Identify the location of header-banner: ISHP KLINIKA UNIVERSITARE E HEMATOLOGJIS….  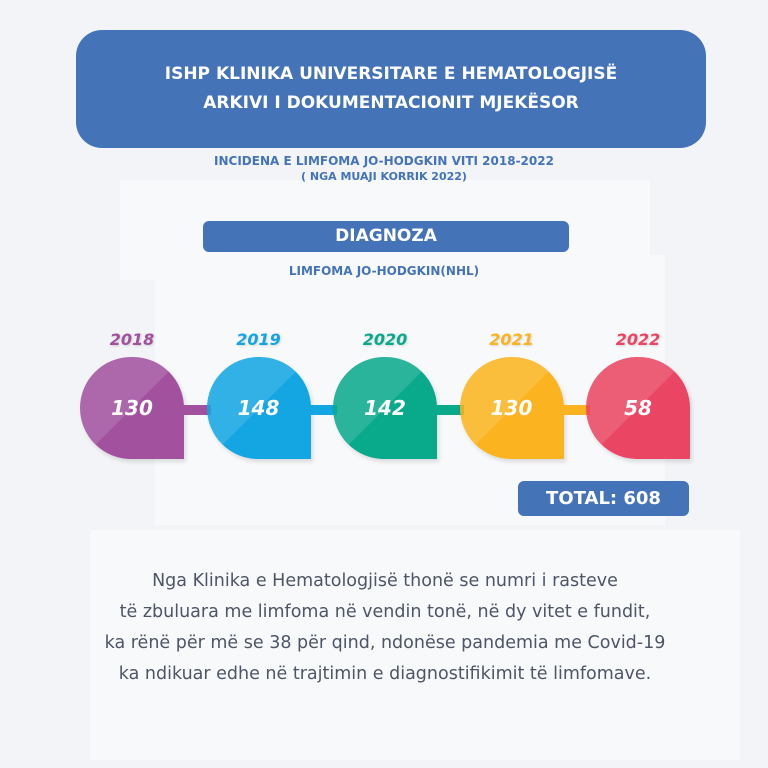
(391, 89).